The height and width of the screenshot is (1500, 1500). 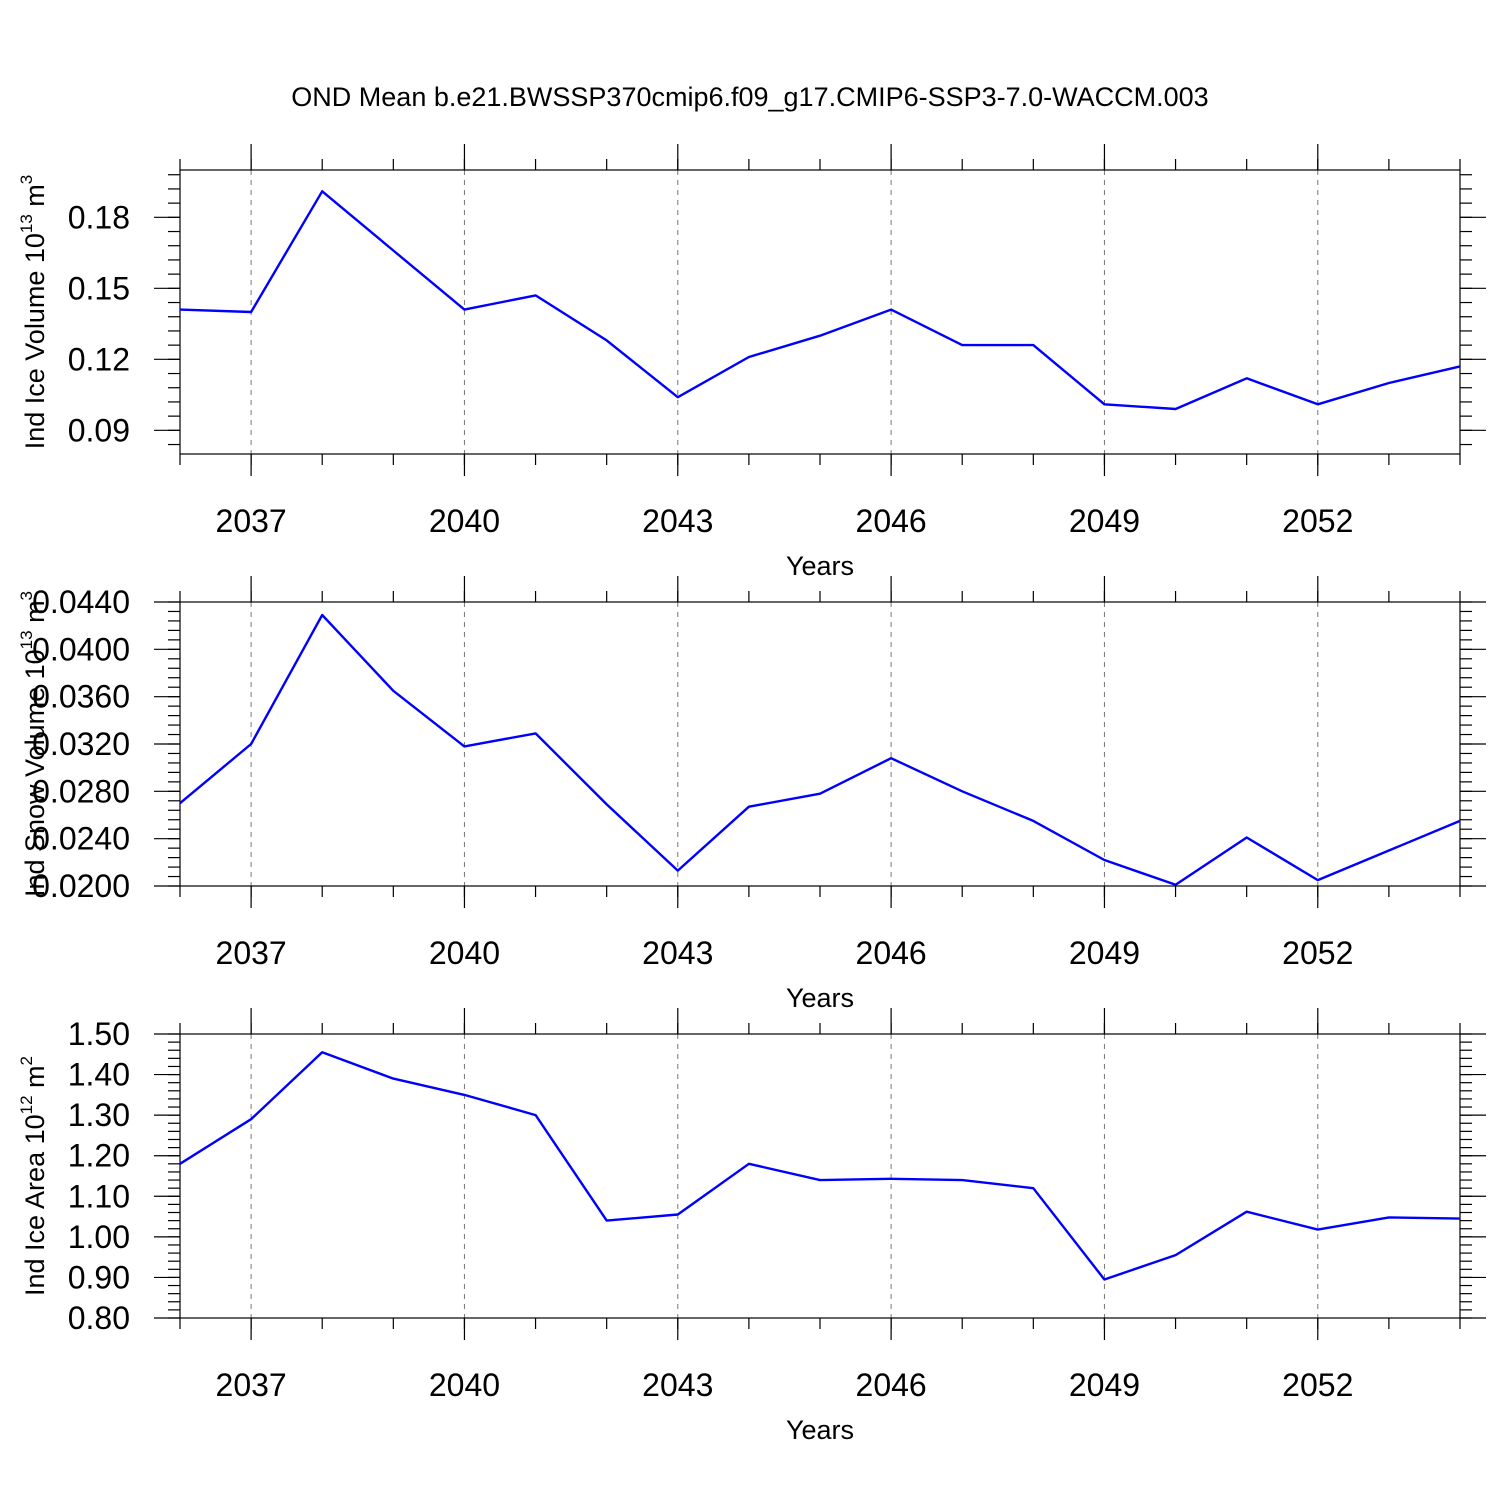 I want to click on y-tick-label: 1.00, so click(x=99, y=1237).